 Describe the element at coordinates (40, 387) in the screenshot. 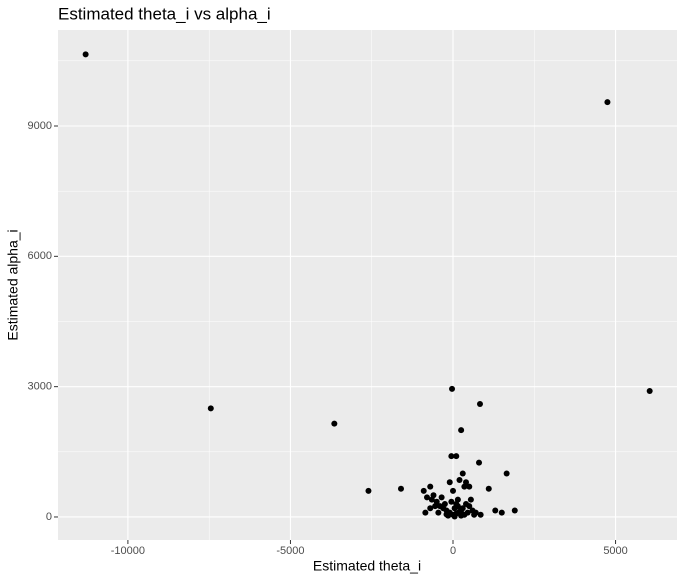

I see `y-tick-label: 3000` at that location.